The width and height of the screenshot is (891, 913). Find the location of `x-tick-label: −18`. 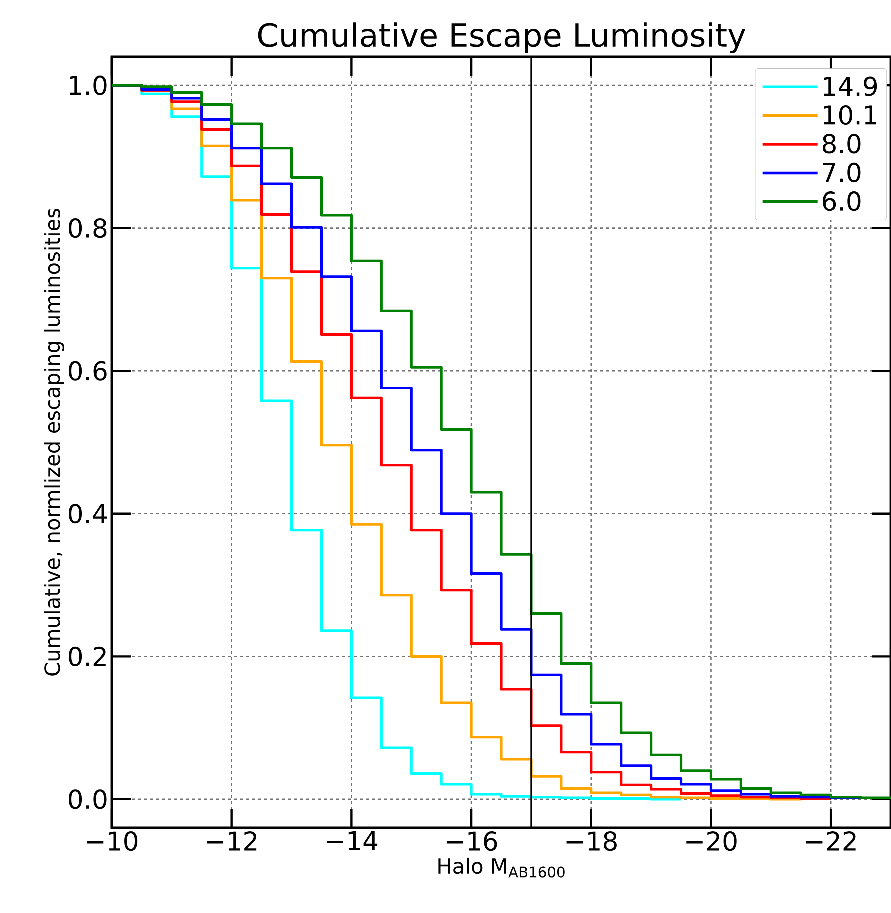

x-tick-label: −18 is located at coordinates (591, 842).